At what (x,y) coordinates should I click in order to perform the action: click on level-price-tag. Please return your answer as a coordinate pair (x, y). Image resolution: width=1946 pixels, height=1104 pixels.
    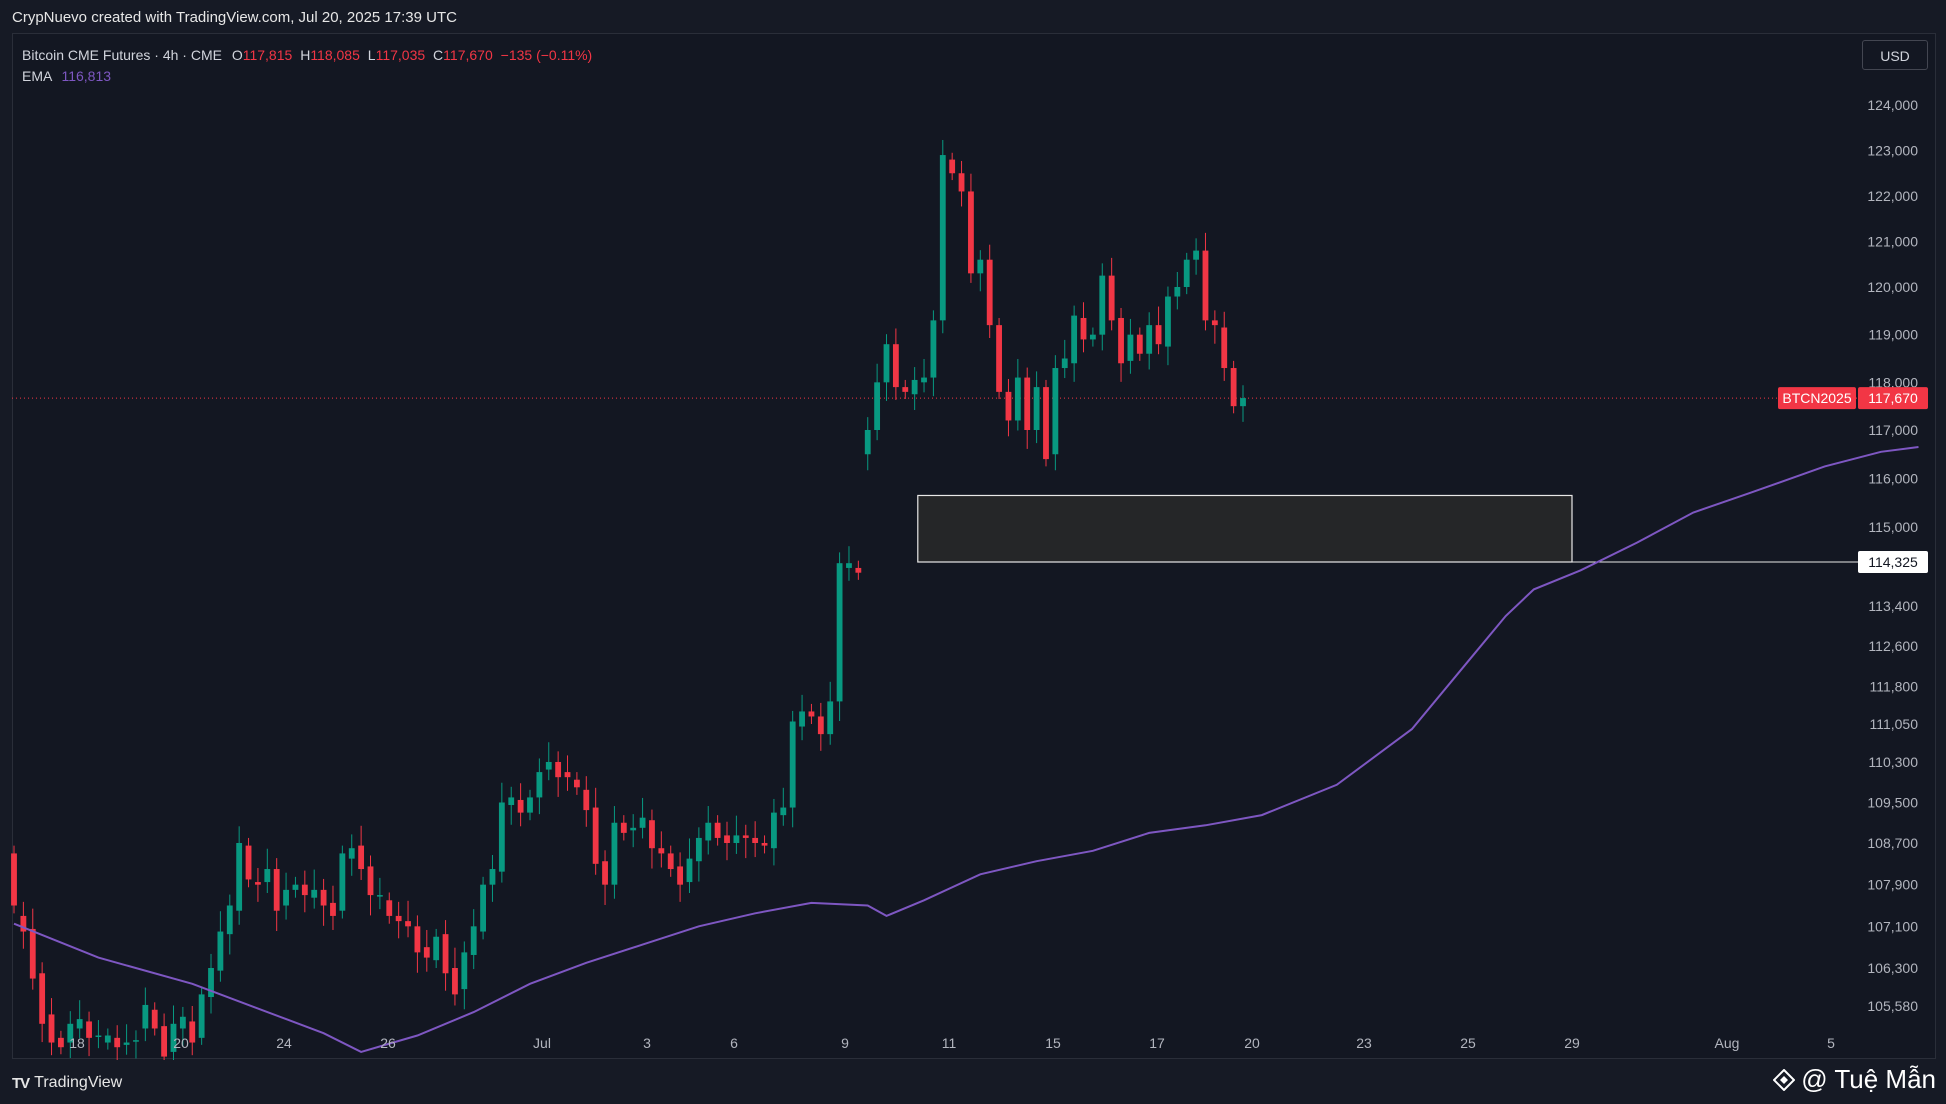
    Looking at the image, I should click on (1893, 562).